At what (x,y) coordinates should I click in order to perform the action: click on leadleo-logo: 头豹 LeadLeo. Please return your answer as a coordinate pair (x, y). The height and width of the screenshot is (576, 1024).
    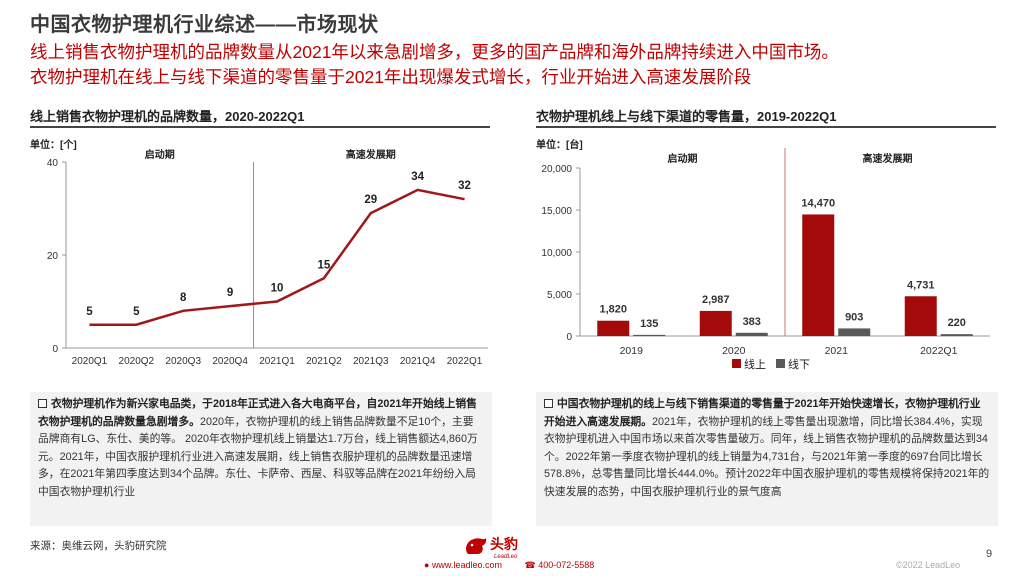
    Looking at the image, I should click on (492, 548).